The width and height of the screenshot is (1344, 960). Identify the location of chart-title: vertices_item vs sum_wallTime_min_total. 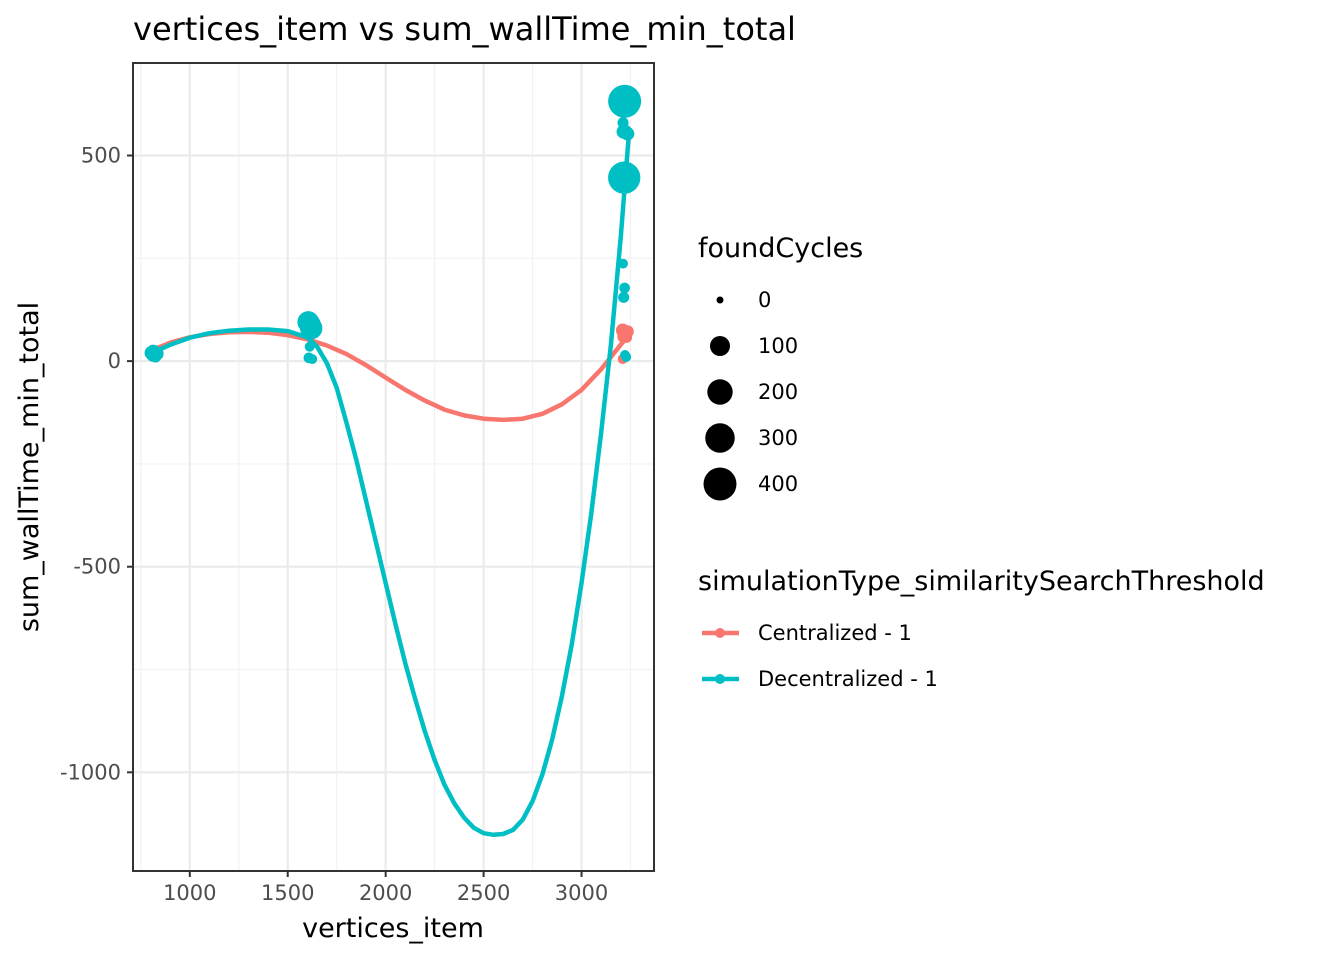
(464, 29).